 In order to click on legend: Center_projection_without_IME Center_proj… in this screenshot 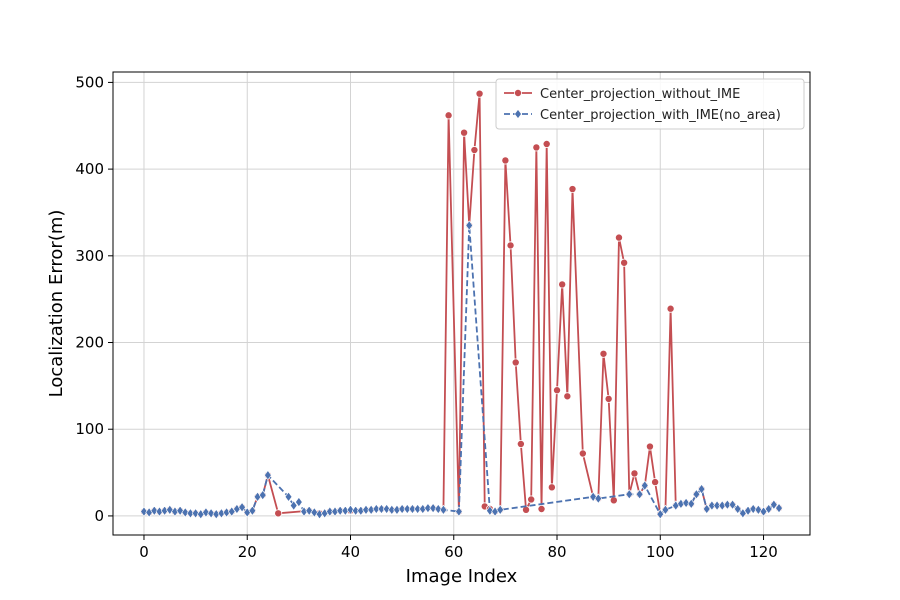, I will do `click(650, 104)`.